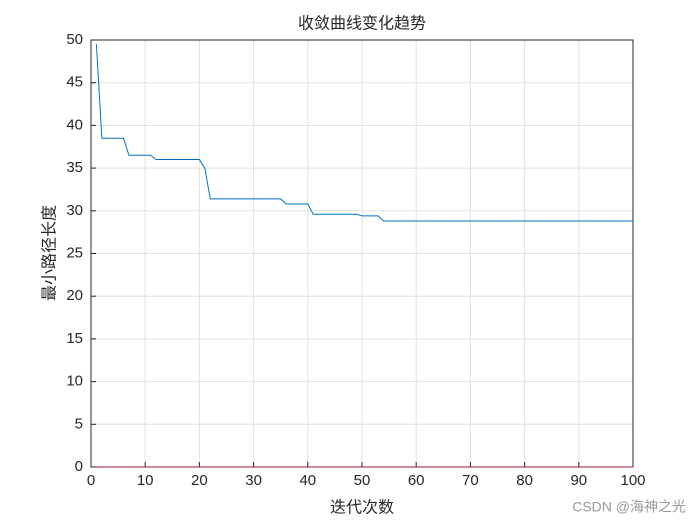 Image resolution: width=700 pixels, height=525 pixels. What do you see at coordinates (199, 480) in the screenshot?
I see `x-tick-label: 20` at bounding box center [199, 480].